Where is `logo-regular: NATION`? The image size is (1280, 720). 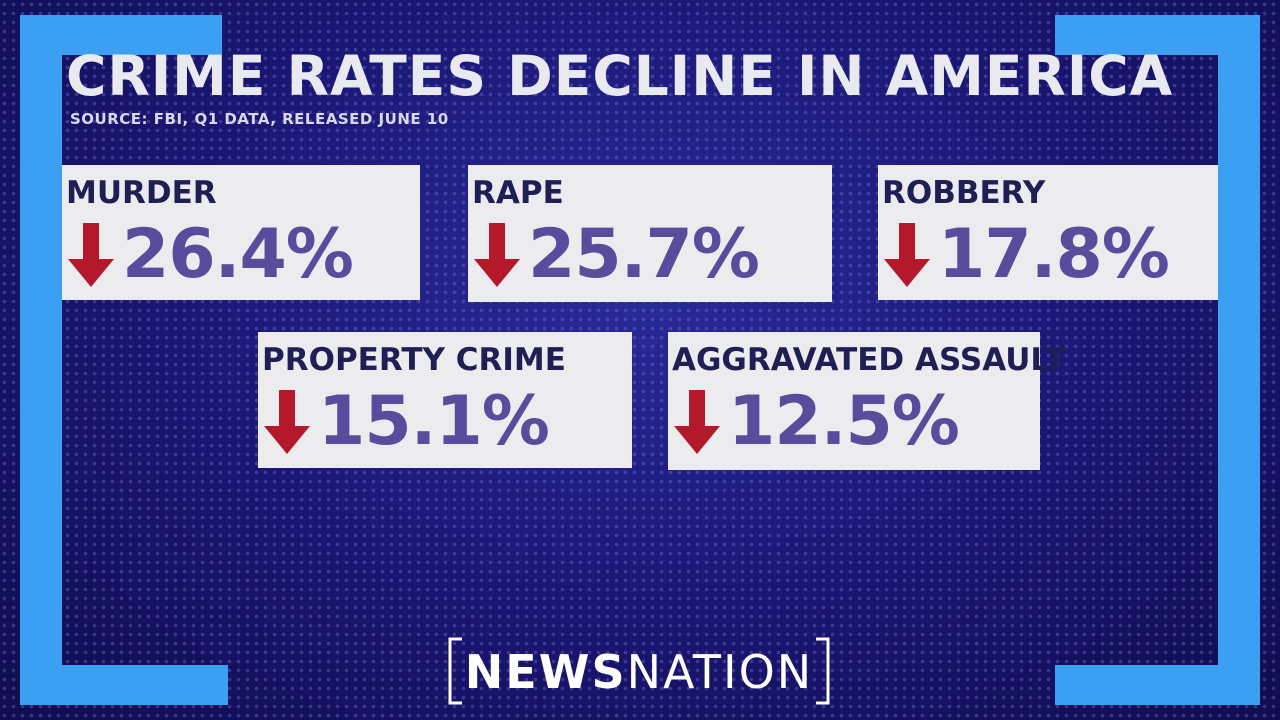 logo-regular: NATION is located at coordinates (720, 672).